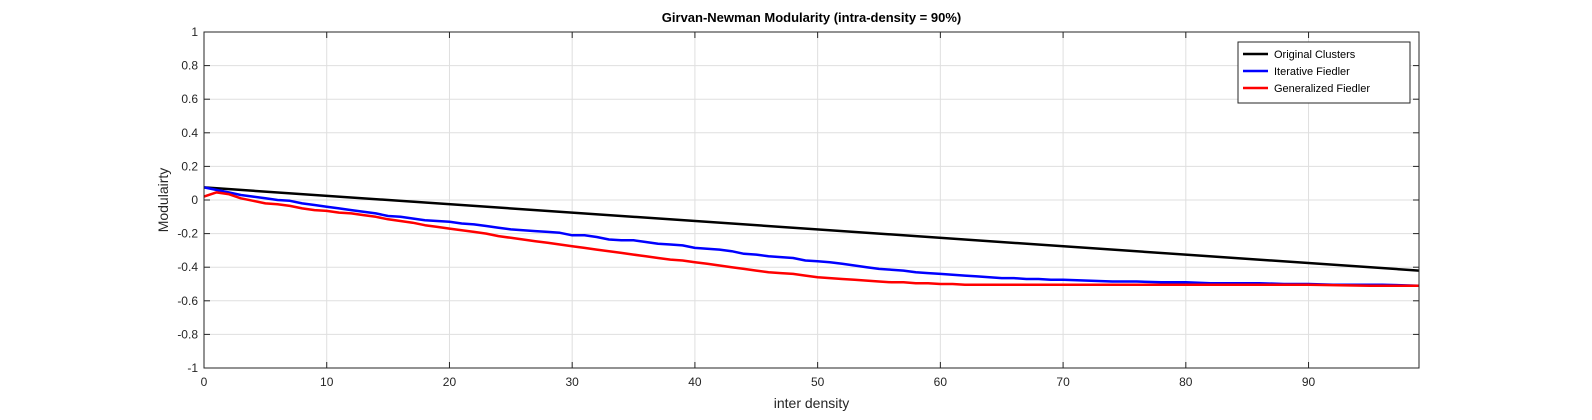 The image size is (1592, 420). What do you see at coordinates (818, 382) in the screenshot?
I see `x-tick-label: 50` at bounding box center [818, 382].